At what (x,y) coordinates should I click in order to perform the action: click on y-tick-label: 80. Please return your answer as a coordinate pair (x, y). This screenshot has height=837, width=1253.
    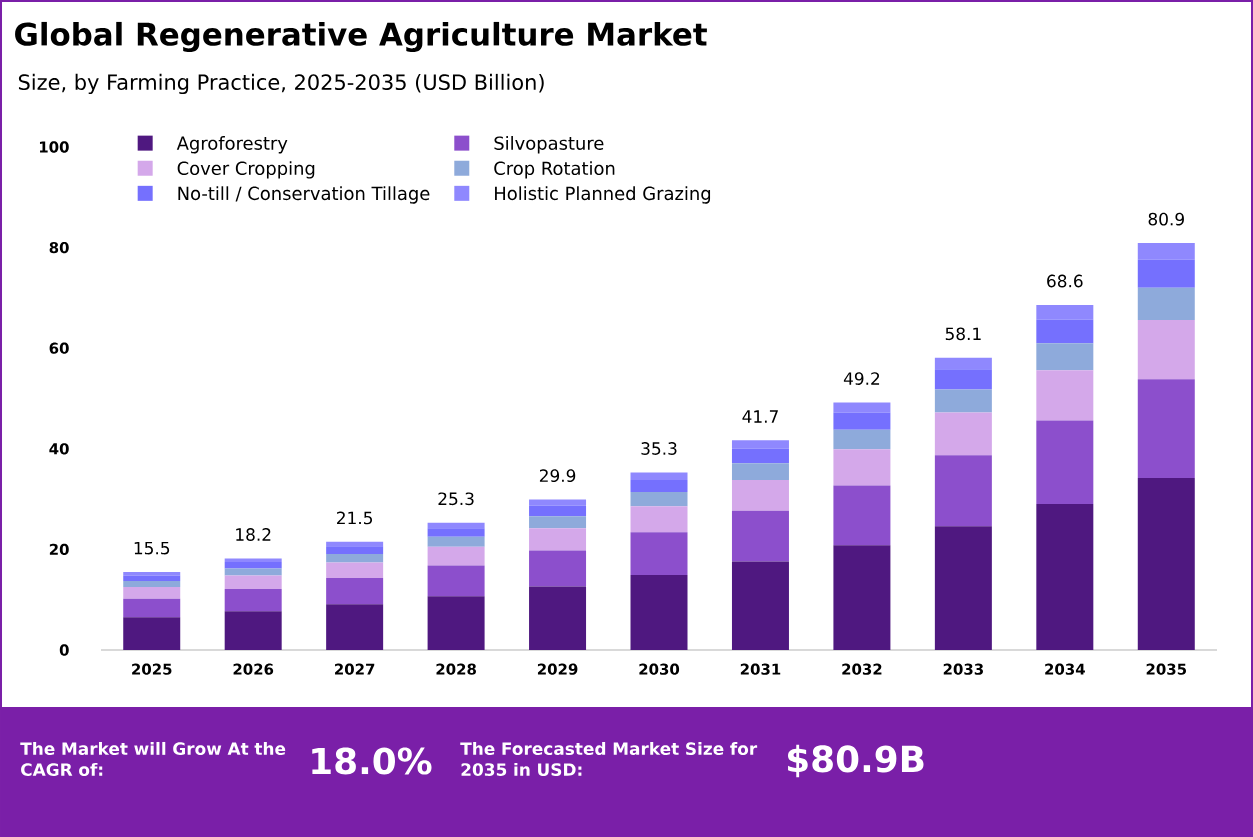
    Looking at the image, I should click on (59, 247).